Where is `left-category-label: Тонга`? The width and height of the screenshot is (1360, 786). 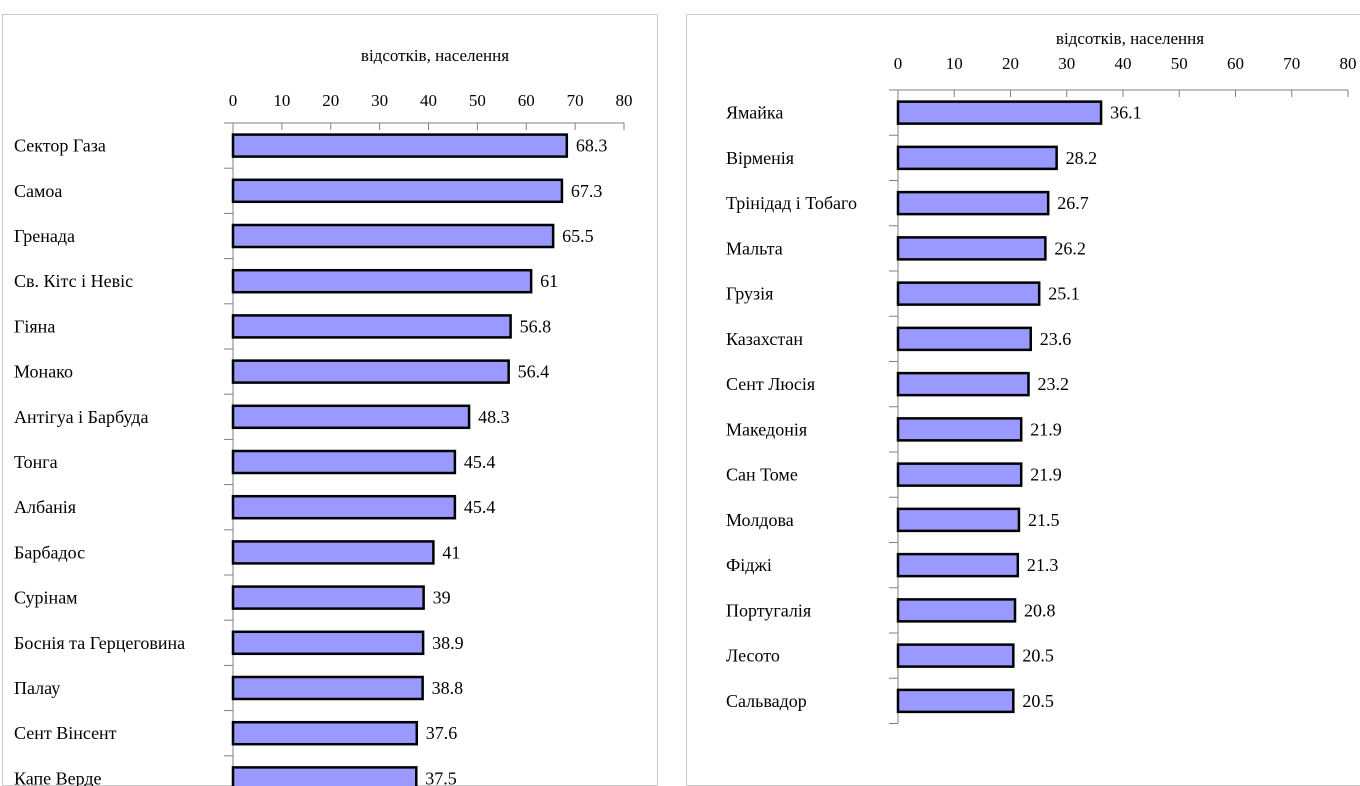
left-category-label: Тонга is located at coordinates (36, 462).